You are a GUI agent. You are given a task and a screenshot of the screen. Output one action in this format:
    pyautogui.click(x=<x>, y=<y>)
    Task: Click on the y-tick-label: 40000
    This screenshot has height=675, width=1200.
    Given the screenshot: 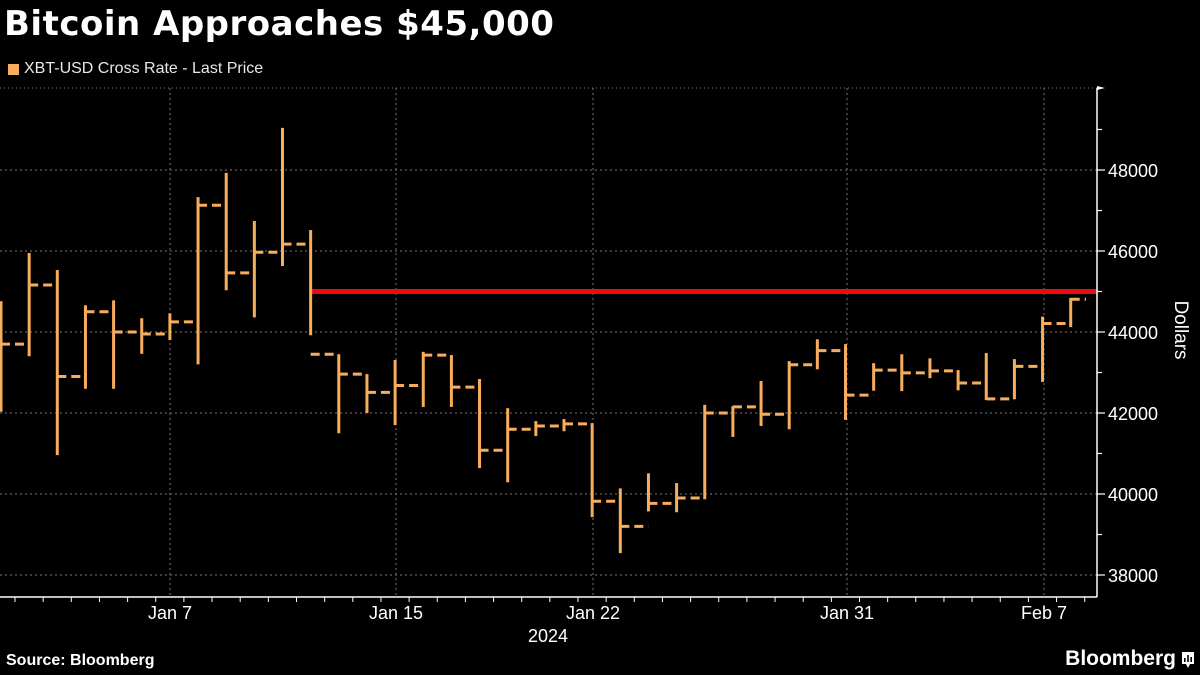 What is the action you would take?
    pyautogui.click(x=1133, y=495)
    